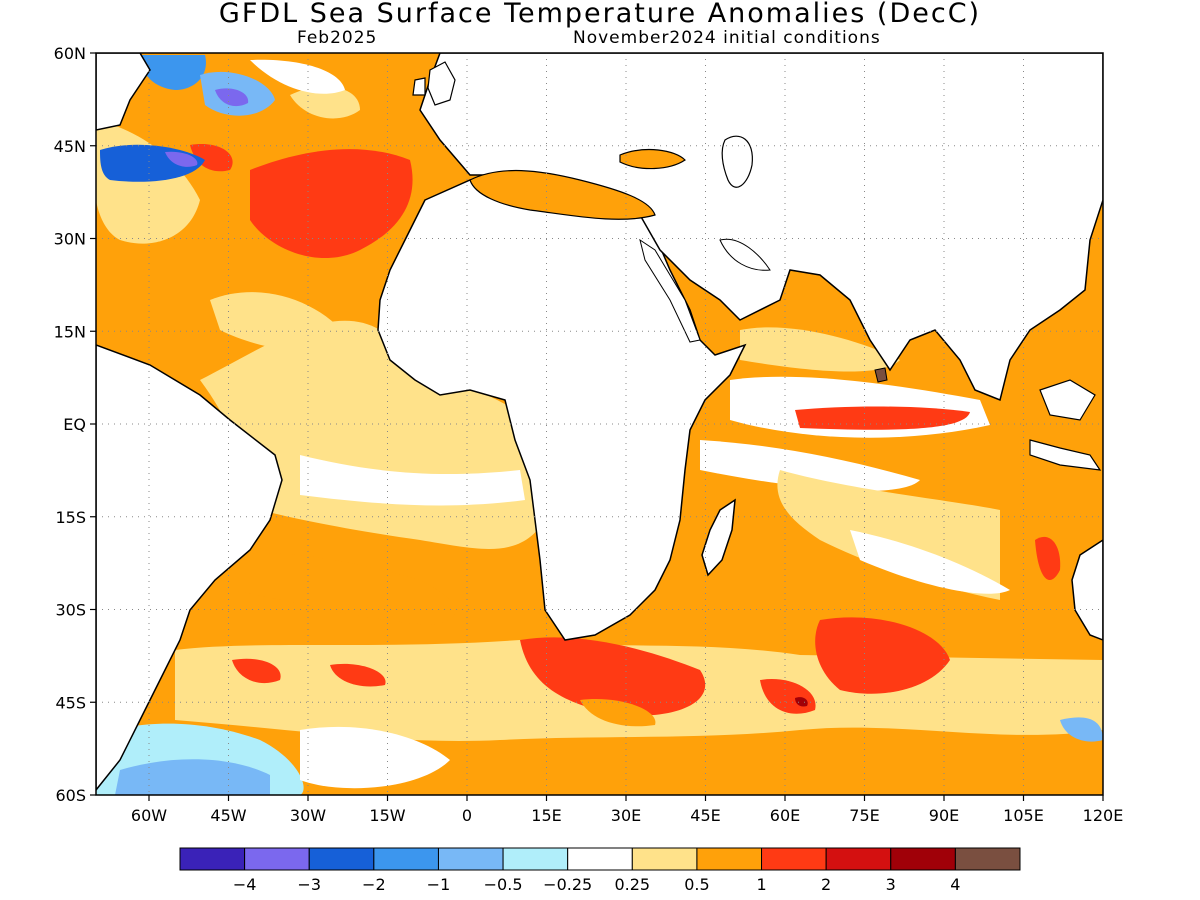 The width and height of the screenshot is (1200, 900). Describe the element at coordinates (70, 331) in the screenshot. I see `latitude-tick-label: 15N` at that location.